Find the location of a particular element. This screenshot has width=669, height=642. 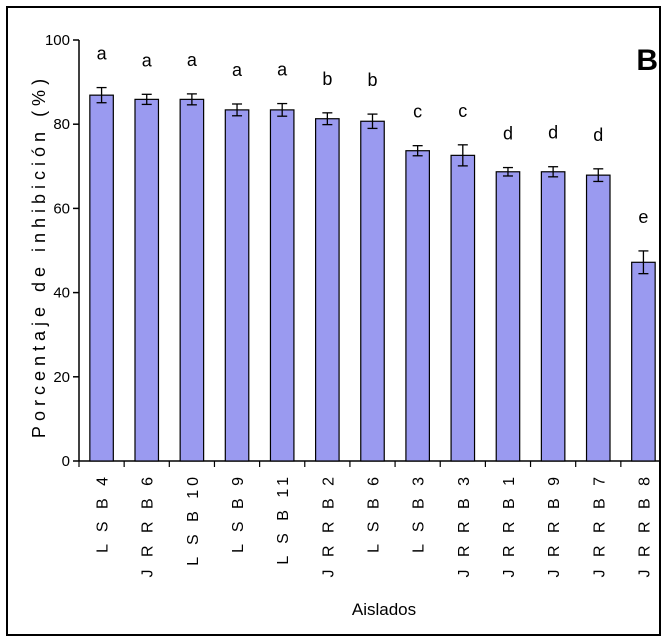

x-tick-label: J R R B 7 is located at coordinates (599, 525).